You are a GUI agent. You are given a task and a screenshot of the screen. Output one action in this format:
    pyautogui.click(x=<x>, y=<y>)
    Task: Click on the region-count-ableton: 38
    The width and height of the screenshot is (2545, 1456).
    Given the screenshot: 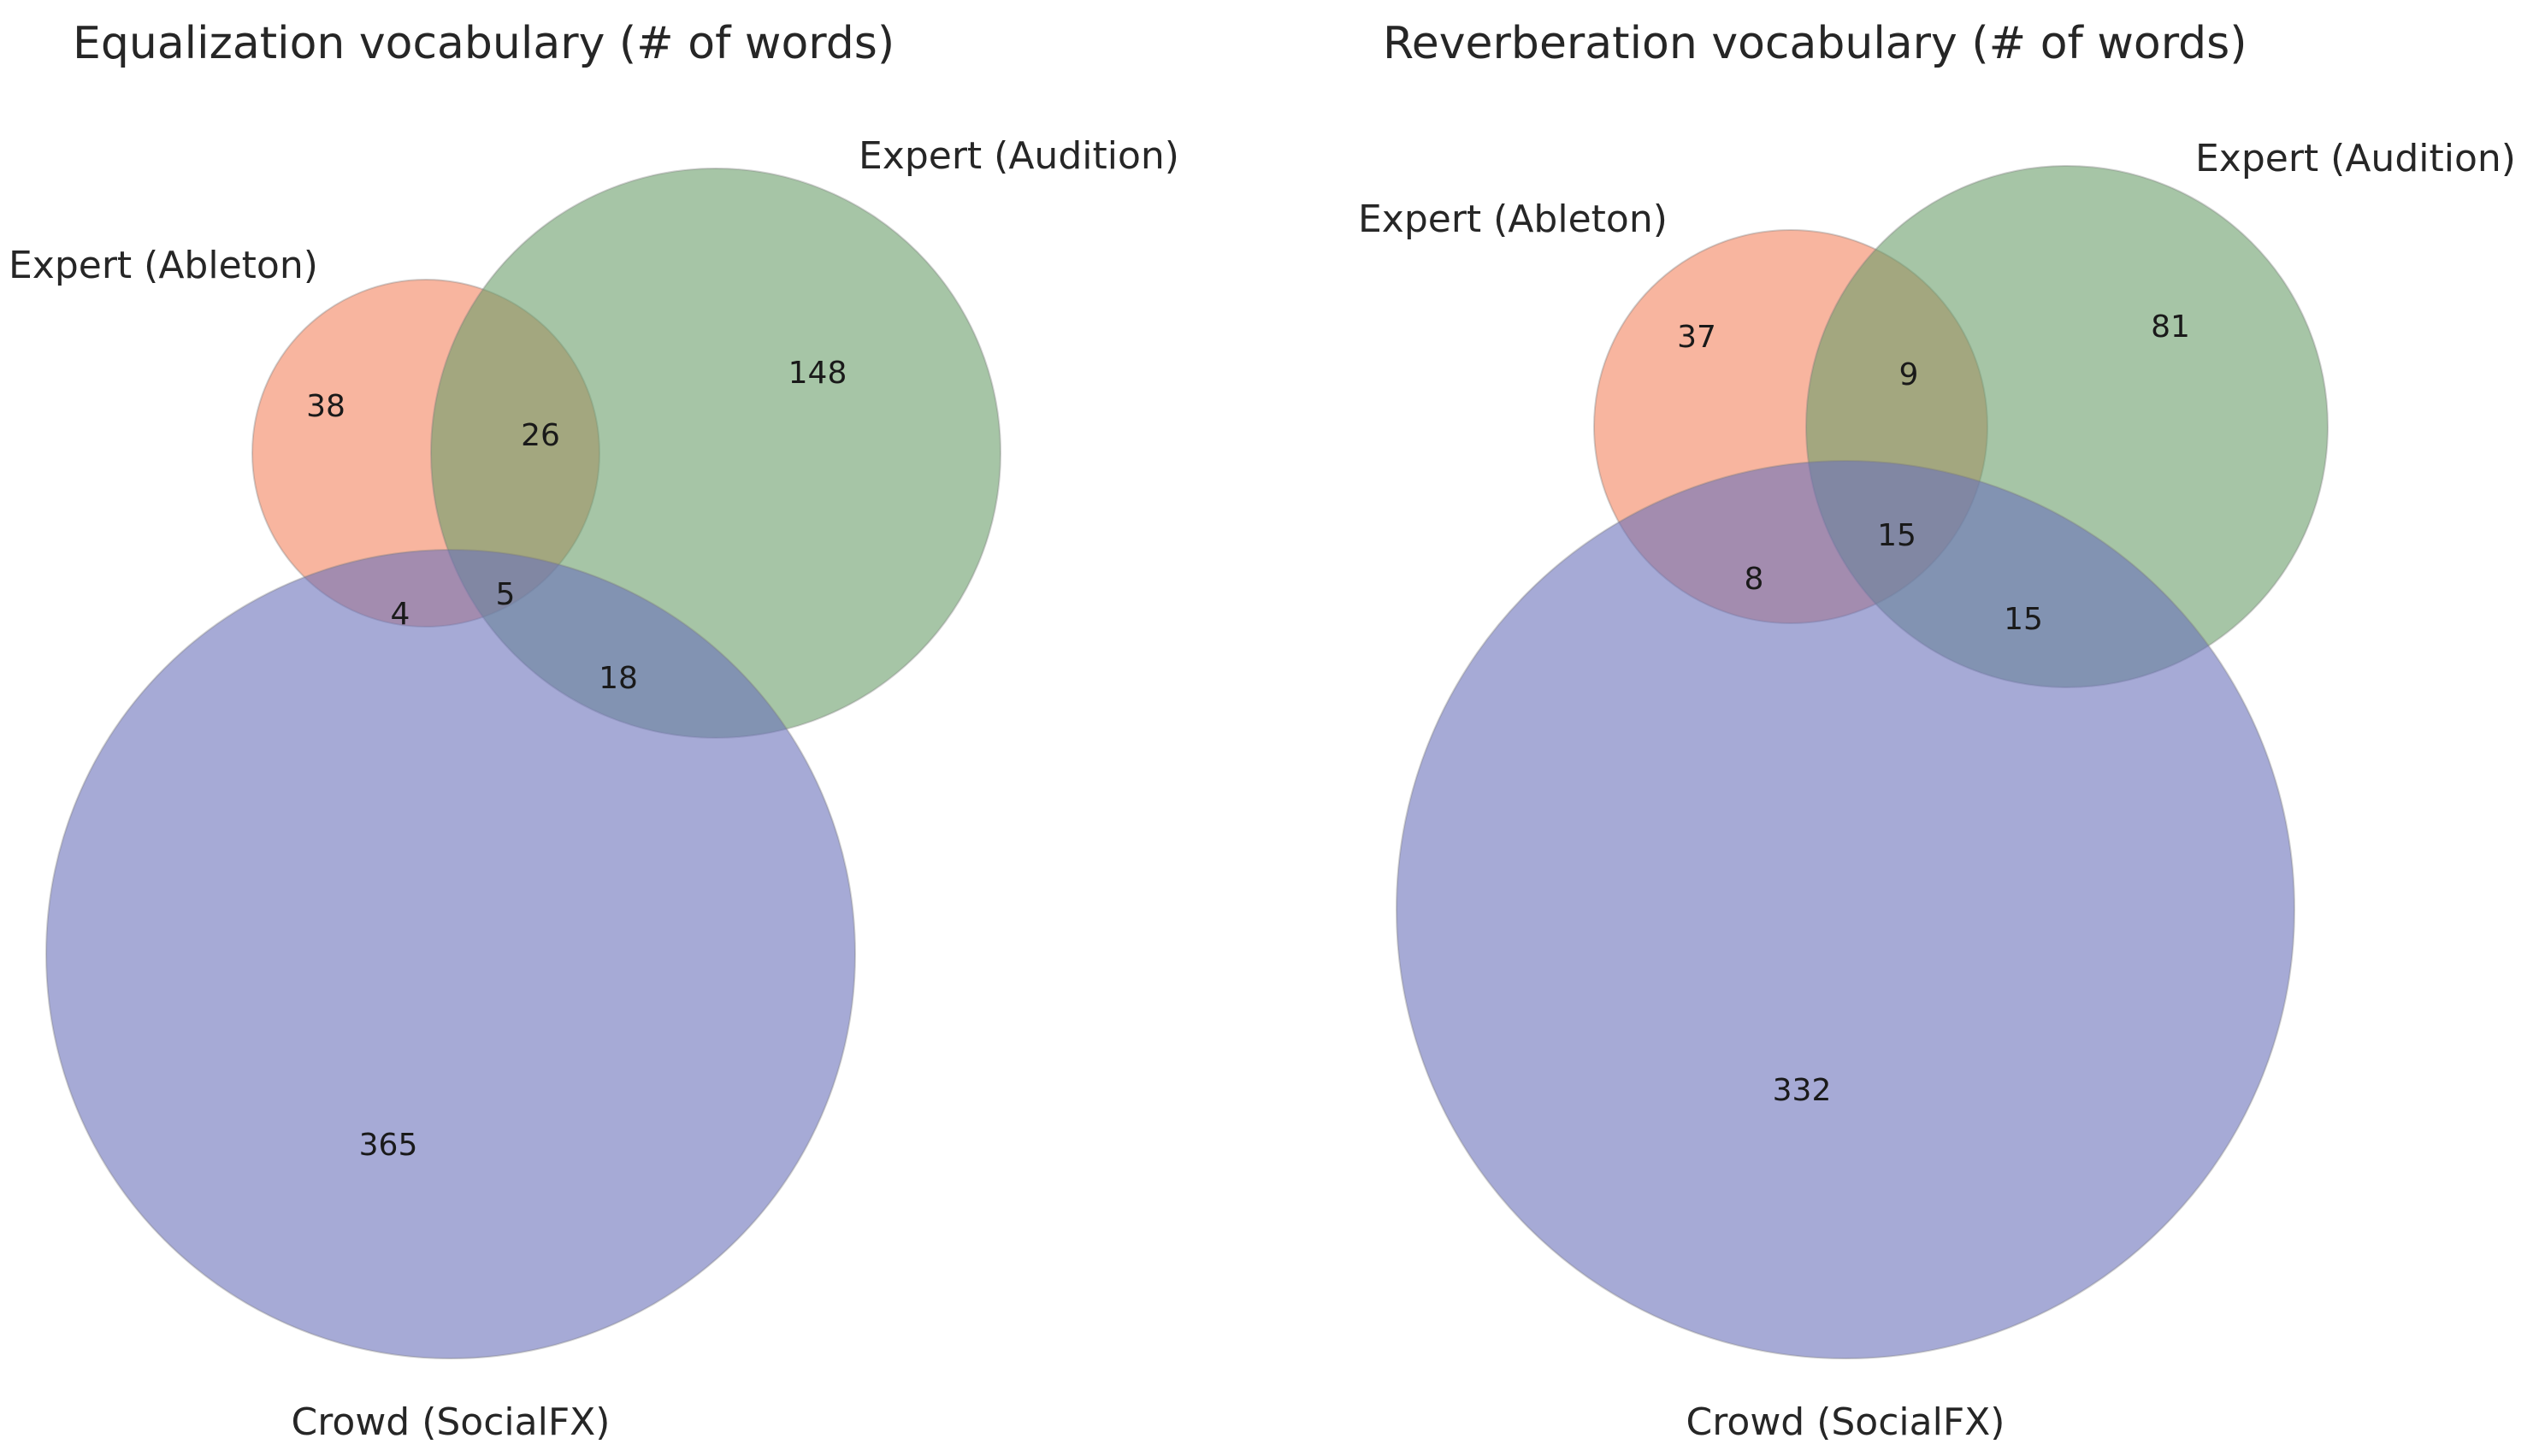 What is the action you would take?
    pyautogui.click(x=325, y=406)
    